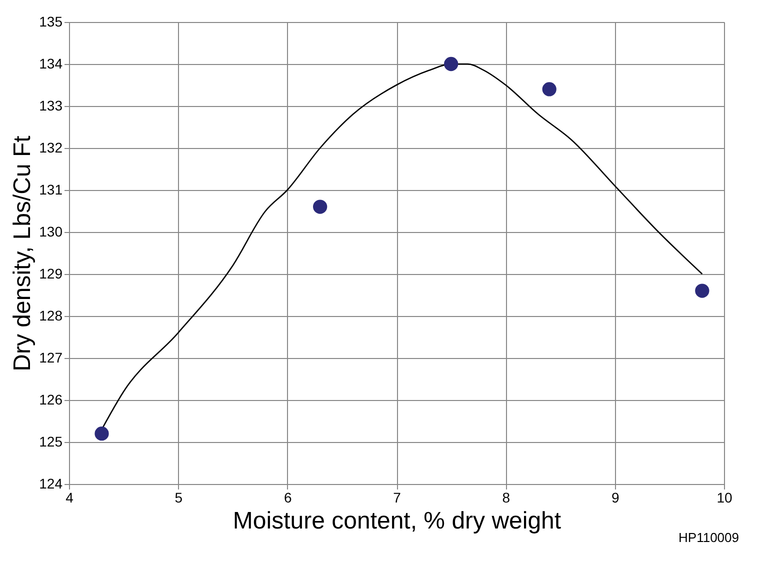 This screenshot has height=570, width=770. I want to click on x-tick-label: 10, so click(724, 498).